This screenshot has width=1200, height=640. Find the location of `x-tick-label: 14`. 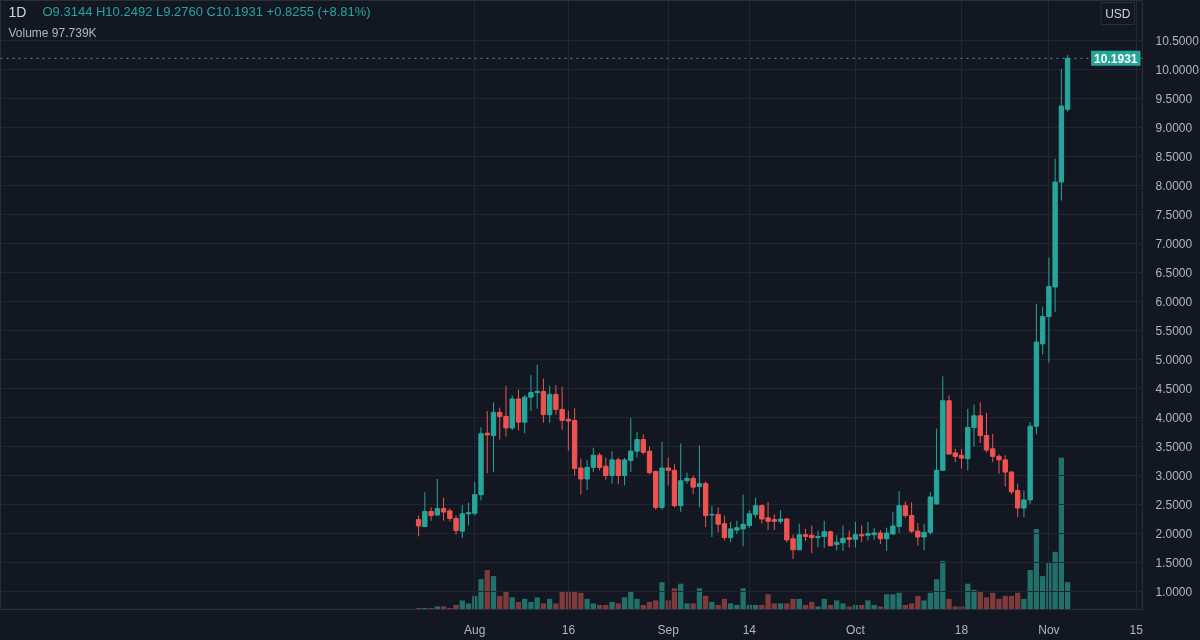

x-tick-label: 14 is located at coordinates (749, 629).